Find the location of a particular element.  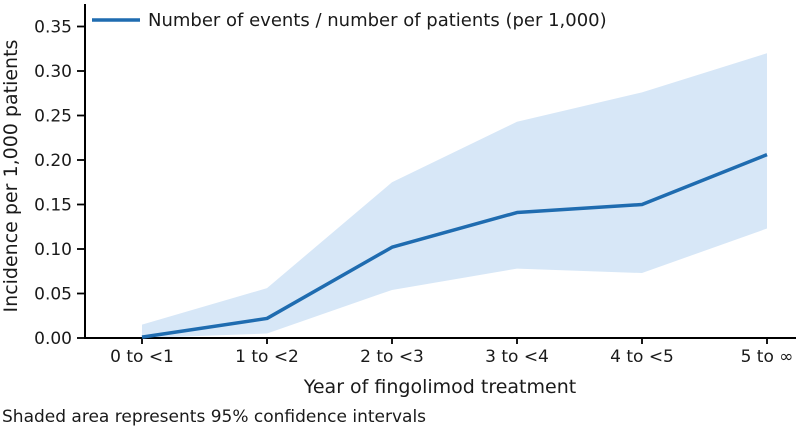

y-tick-label: 0.25 is located at coordinates (53, 117).